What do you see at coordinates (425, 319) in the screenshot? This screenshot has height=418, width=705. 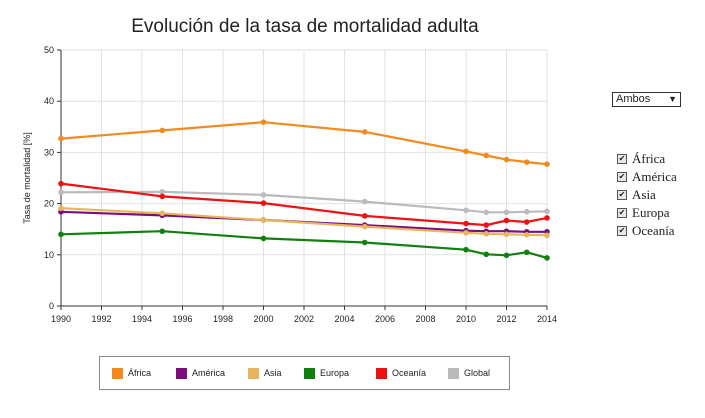 I see `x-tick-label: 2008` at bounding box center [425, 319].